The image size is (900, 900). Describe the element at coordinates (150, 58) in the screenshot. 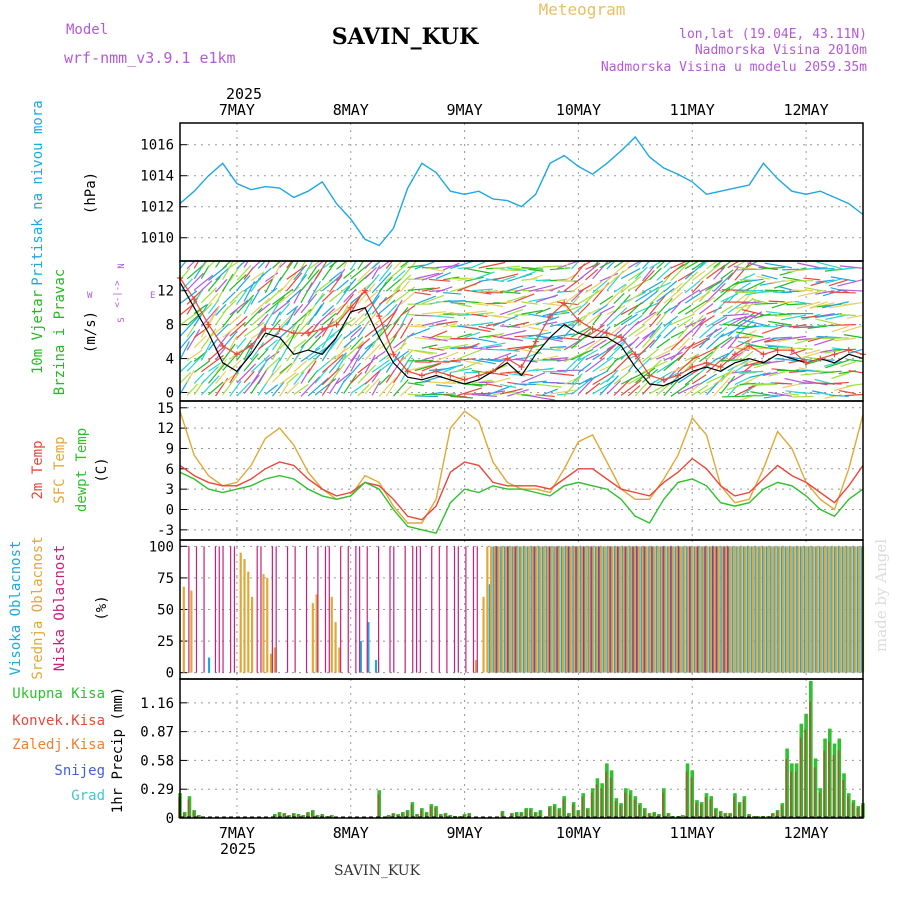

I see `model-name: wrf-nmm_v3.9.1 e1km` at that location.